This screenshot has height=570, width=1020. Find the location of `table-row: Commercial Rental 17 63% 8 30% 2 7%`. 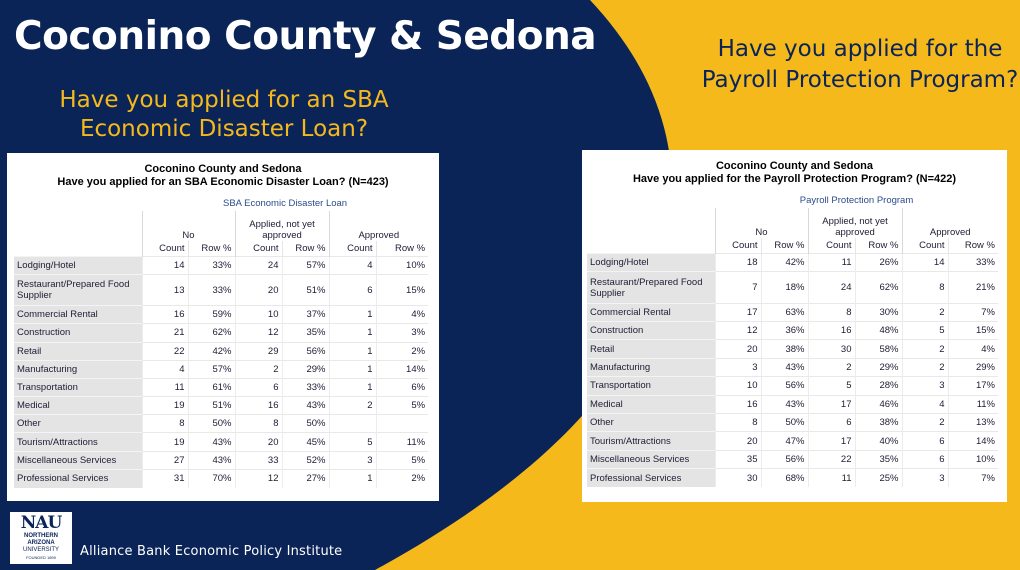

table-row: Commercial Rental 17 63% 8 30% 2 7% is located at coordinates (792, 312).